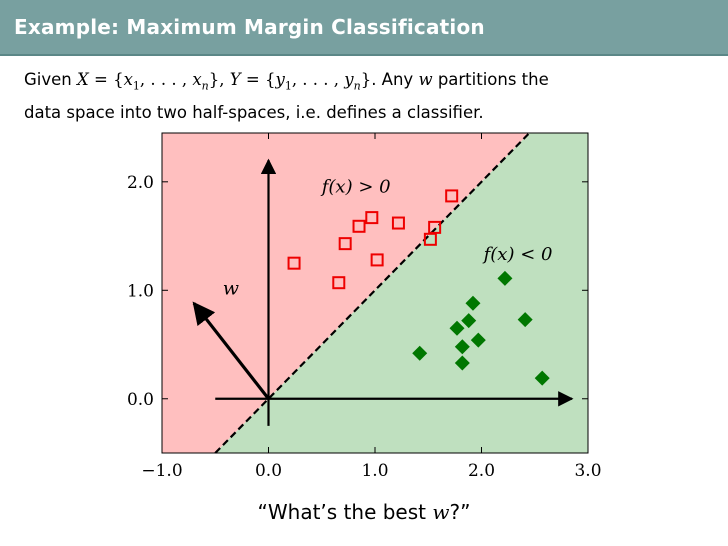 The width and height of the screenshot is (728, 546). Describe the element at coordinates (517, 254) in the screenshot. I see `negative-region-label: f(x) < 0` at that location.